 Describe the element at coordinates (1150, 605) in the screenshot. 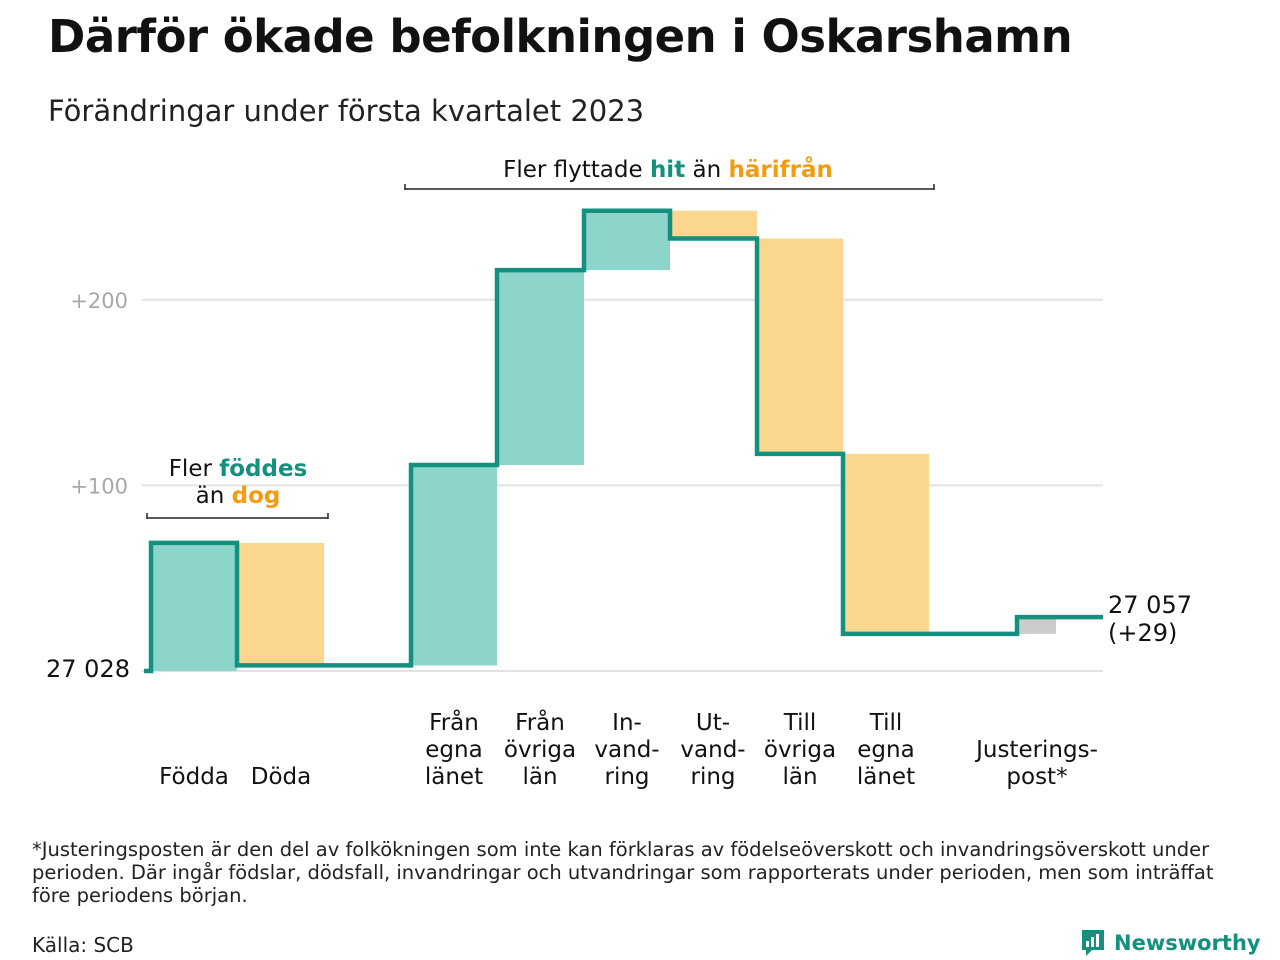

I see `end-value-label: 27 057` at that location.